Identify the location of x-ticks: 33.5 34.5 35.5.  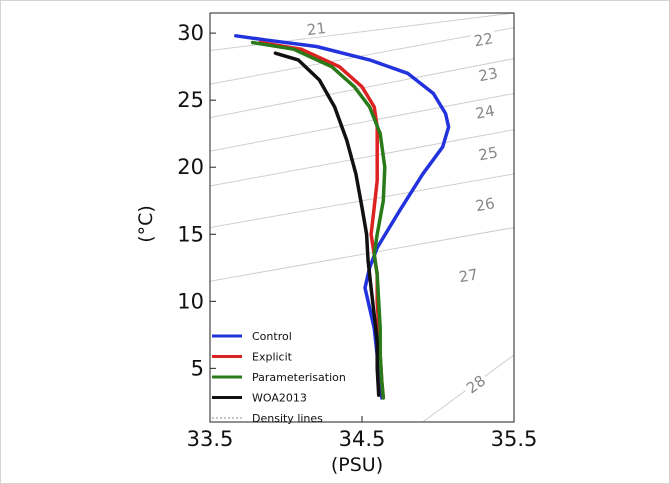
(362, 433).